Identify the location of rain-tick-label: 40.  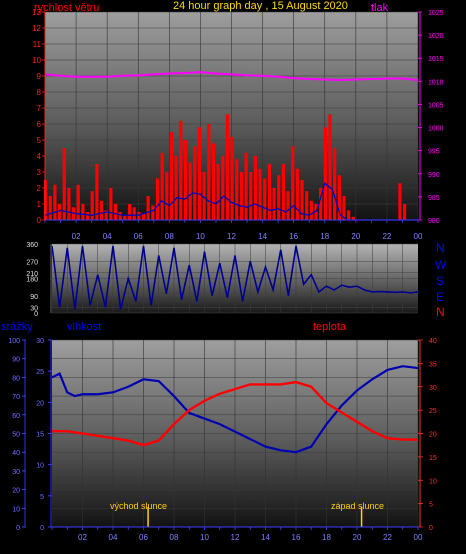
(16, 453).